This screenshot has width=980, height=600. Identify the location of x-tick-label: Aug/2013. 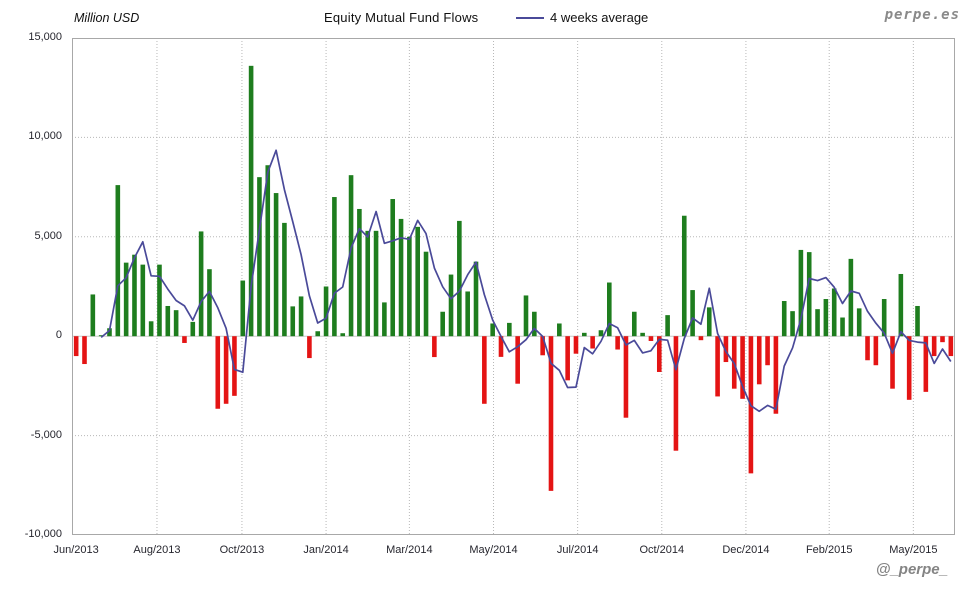
(157, 550).